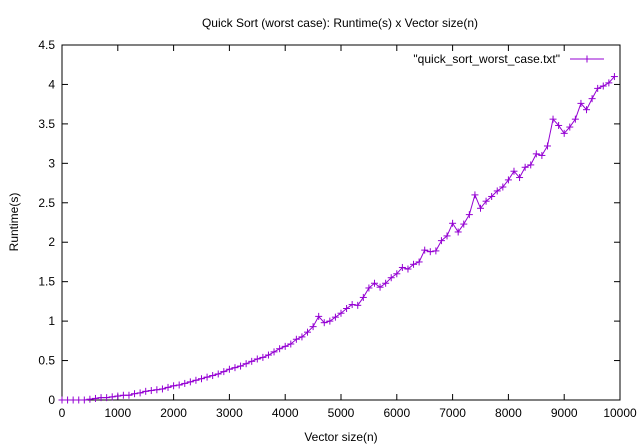  What do you see at coordinates (46, 282) in the screenshot?
I see `y-tick-label: 1.5` at bounding box center [46, 282].